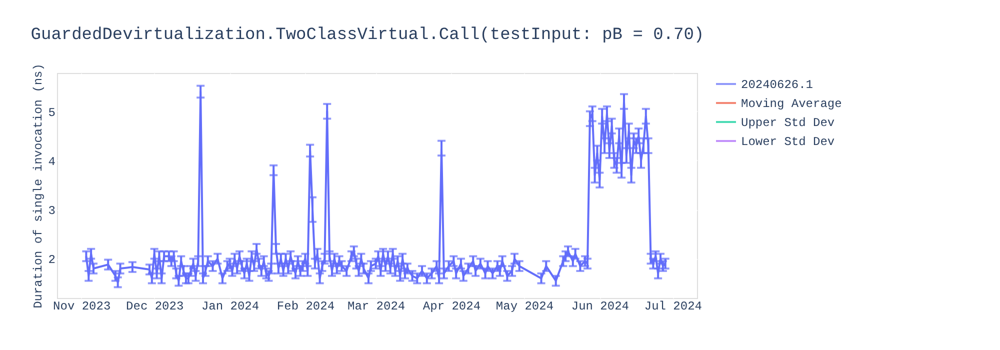  What do you see at coordinates (376, 307) in the screenshot?
I see `x-tick-label: Mar 2024` at bounding box center [376, 307].